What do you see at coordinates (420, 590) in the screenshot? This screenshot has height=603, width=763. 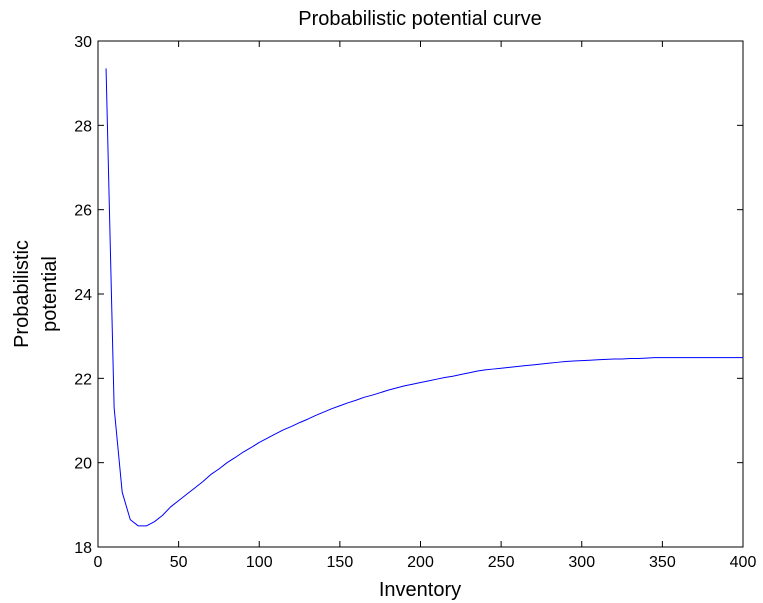 I see `x-axis-label: Inventory` at bounding box center [420, 590].